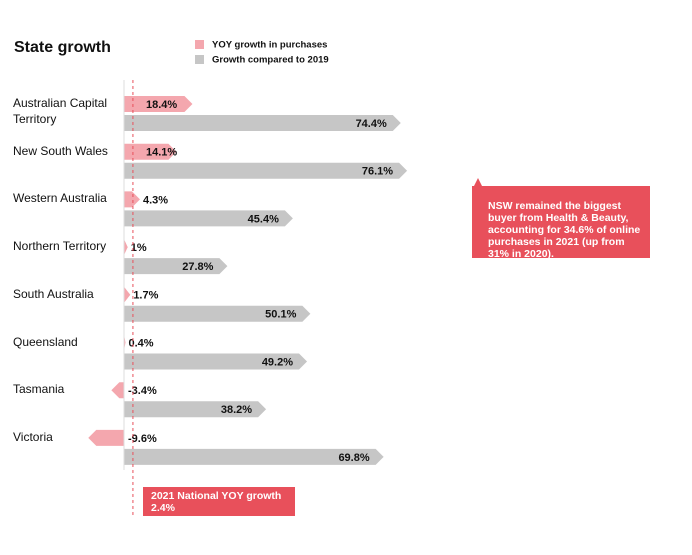 This screenshot has width=692, height=555. Describe the element at coordinates (161, 105) in the screenshot. I see `value-label: 18.4%` at that location.